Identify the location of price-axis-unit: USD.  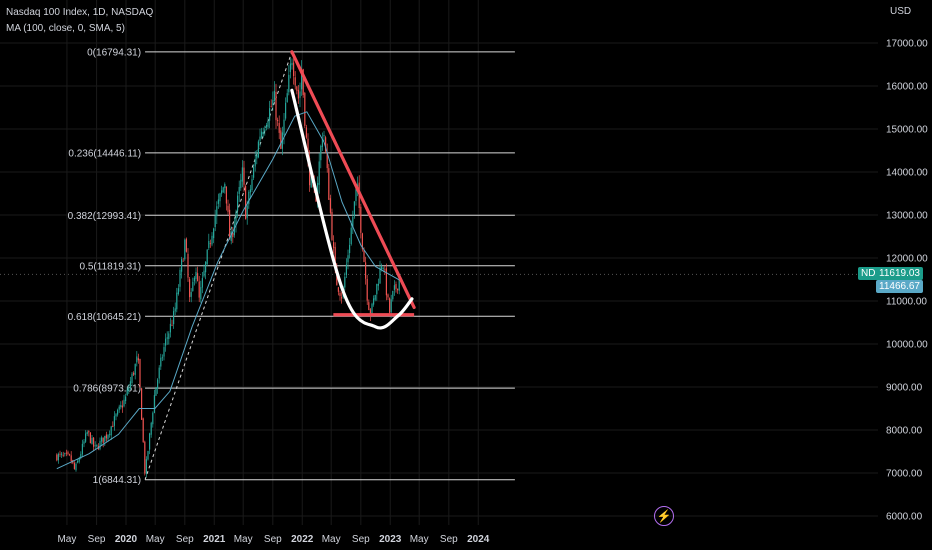
(900, 11).